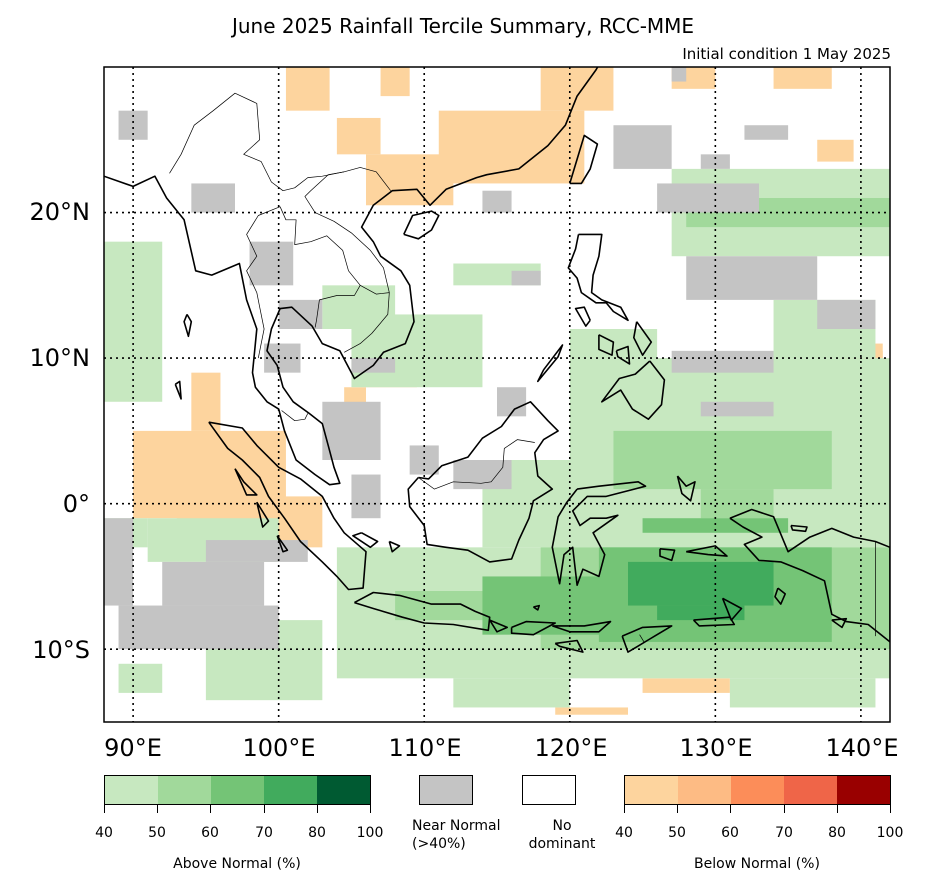  What do you see at coordinates (716, 748) in the screenshot?
I see `lon-label-130e: 130°E` at bounding box center [716, 748].